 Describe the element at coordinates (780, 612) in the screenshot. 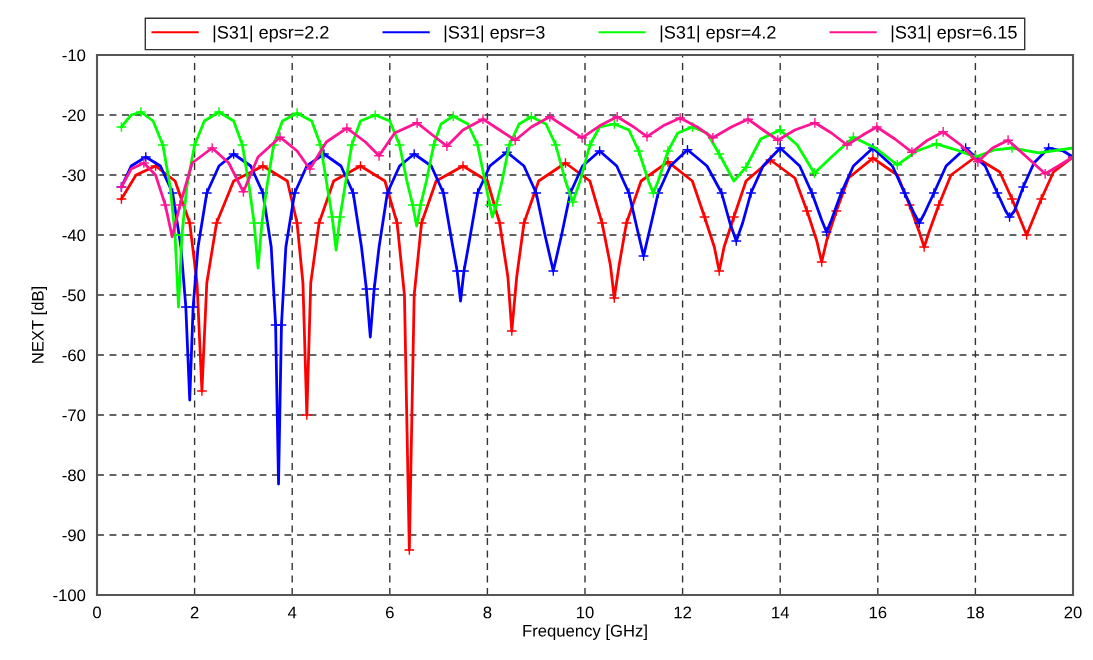

I see `x-tick-label: 14` at that location.